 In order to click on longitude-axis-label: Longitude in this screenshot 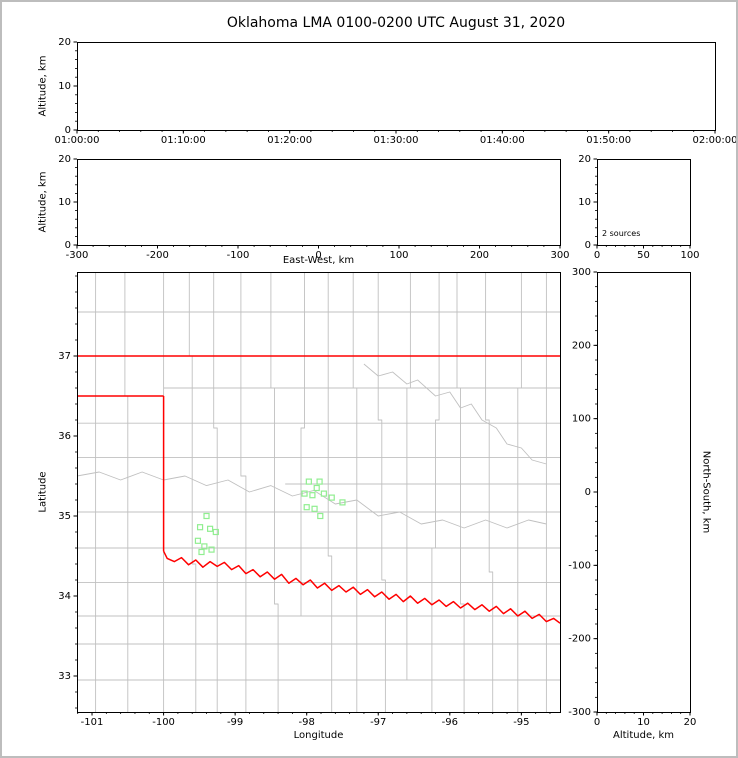, I will do `click(318, 735)`.